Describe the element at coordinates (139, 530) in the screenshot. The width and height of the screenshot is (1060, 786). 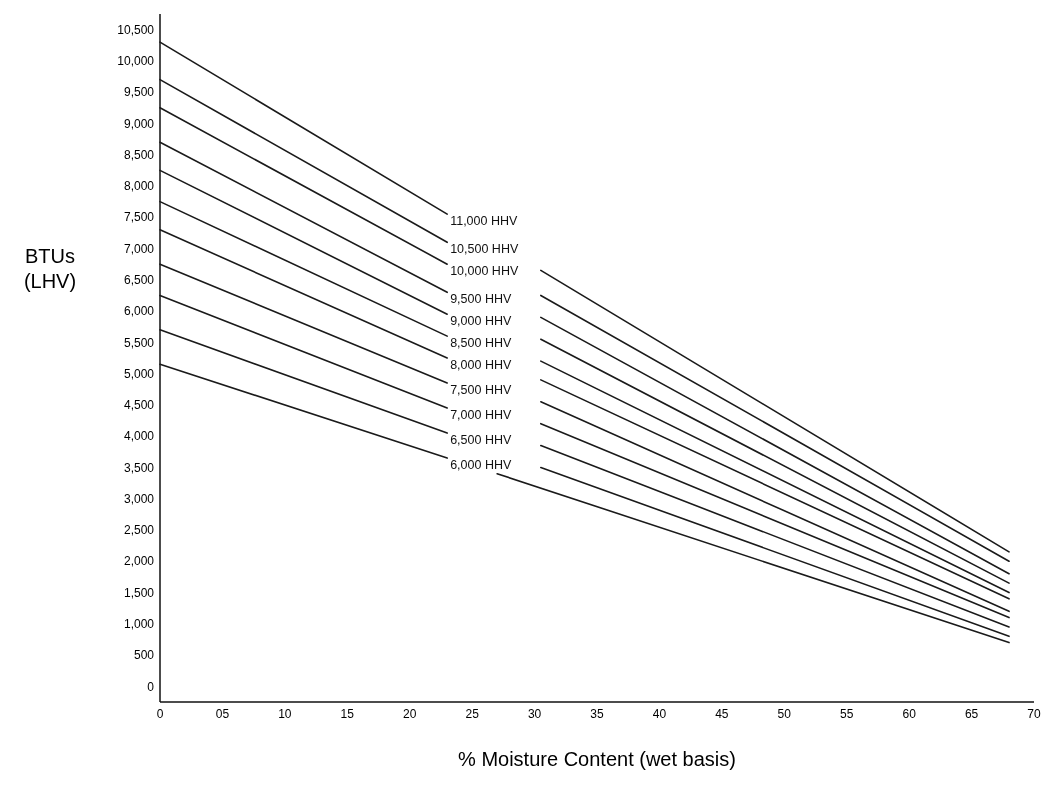
I see `y-tick-label: 2,500` at that location.